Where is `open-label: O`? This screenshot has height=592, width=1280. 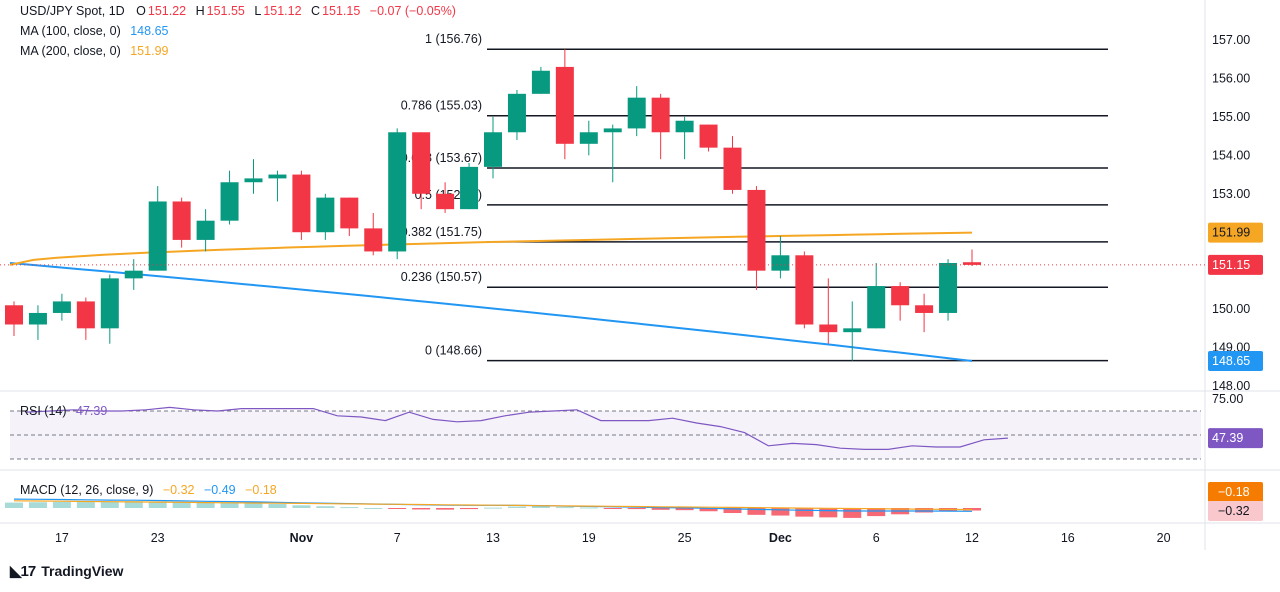
open-label: O is located at coordinates (141, 11).